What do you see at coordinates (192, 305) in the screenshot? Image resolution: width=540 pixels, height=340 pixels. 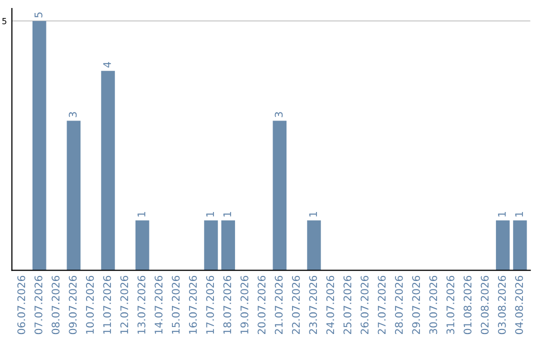 I see `x-tick-label: 16.07.2026` at bounding box center [192, 305].